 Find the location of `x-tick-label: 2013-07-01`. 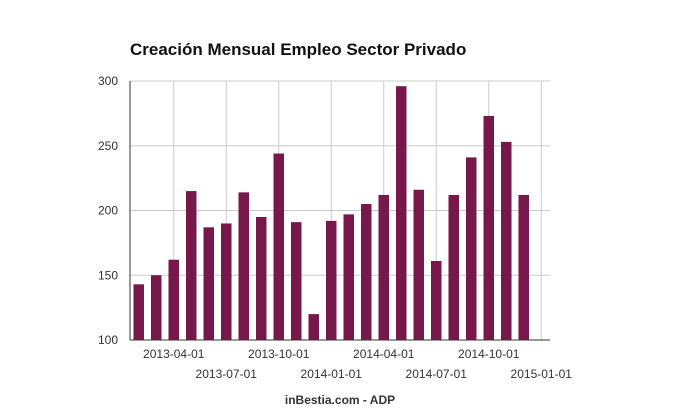

x-tick-label: 2013-07-01 is located at coordinates (227, 374).